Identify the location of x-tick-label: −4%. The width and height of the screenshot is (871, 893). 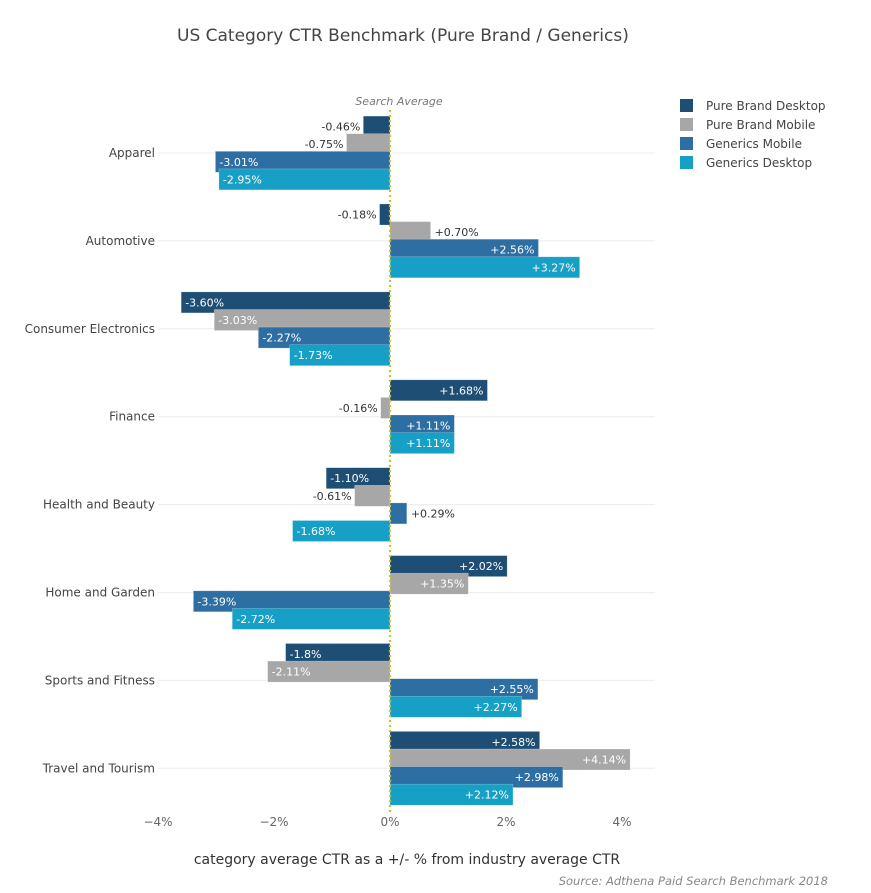
(157, 822).